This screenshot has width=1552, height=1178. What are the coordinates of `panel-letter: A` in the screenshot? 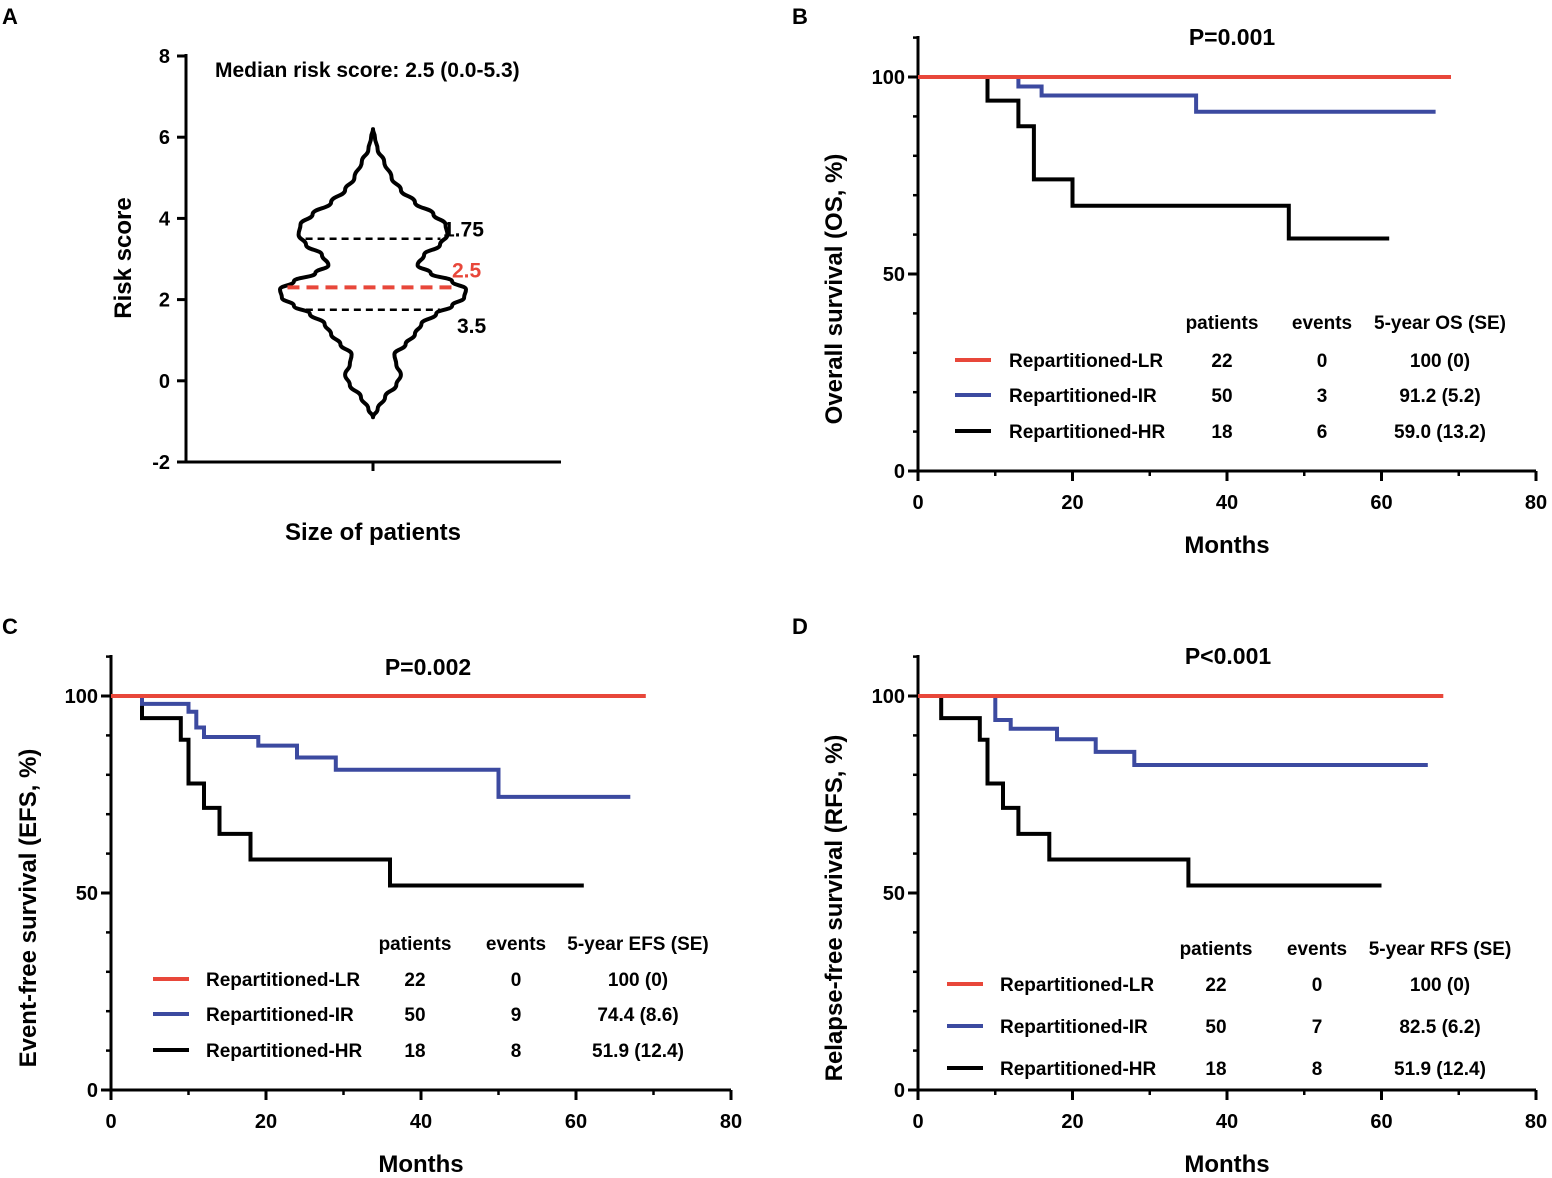 It's located at (10, 16).